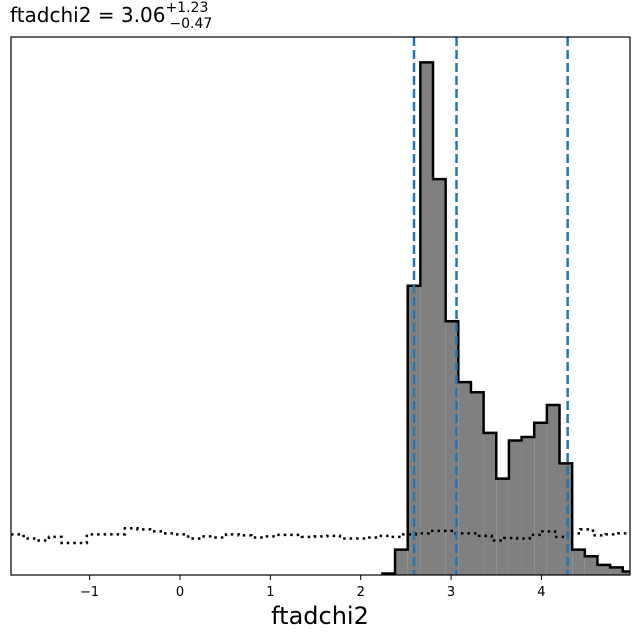  What do you see at coordinates (190, 24) in the screenshot?
I see `title-lower-error: −0.47` at bounding box center [190, 24].